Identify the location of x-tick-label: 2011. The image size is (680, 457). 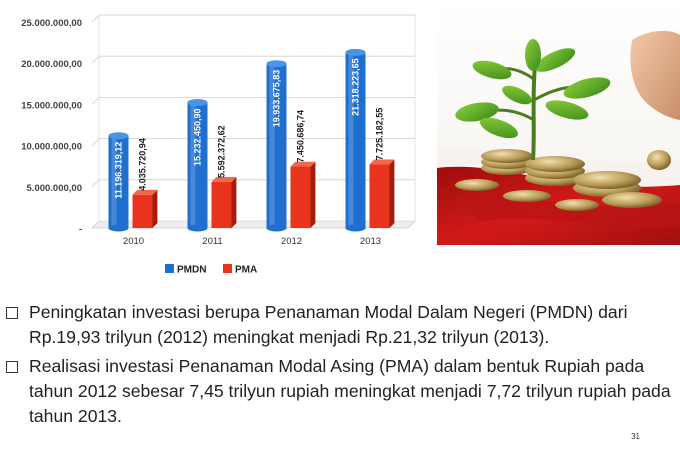
(212, 241).